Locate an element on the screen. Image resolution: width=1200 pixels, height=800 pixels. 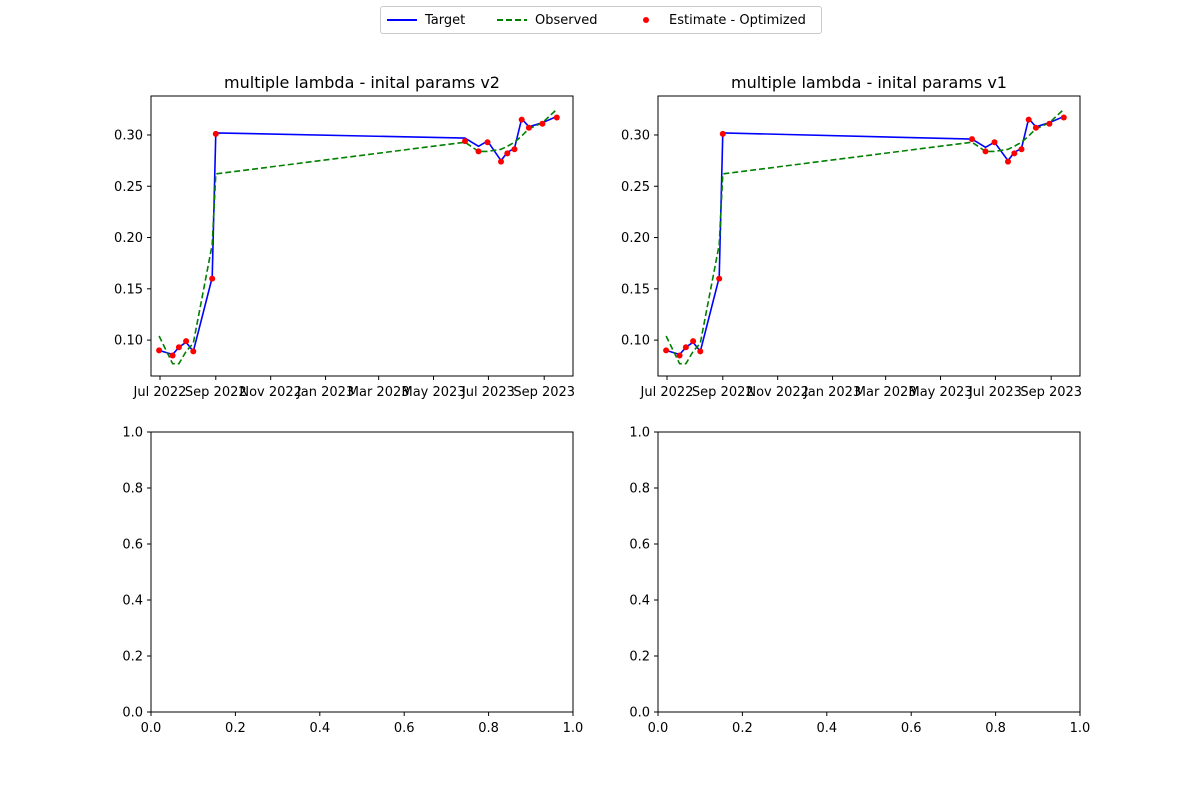
panel-empty-right: 0.0 0.2 0.4 0.6 0.8 1.0 0.0 0.2 0.4 0.6 0.8 1.0 is located at coordinates (859, 581).